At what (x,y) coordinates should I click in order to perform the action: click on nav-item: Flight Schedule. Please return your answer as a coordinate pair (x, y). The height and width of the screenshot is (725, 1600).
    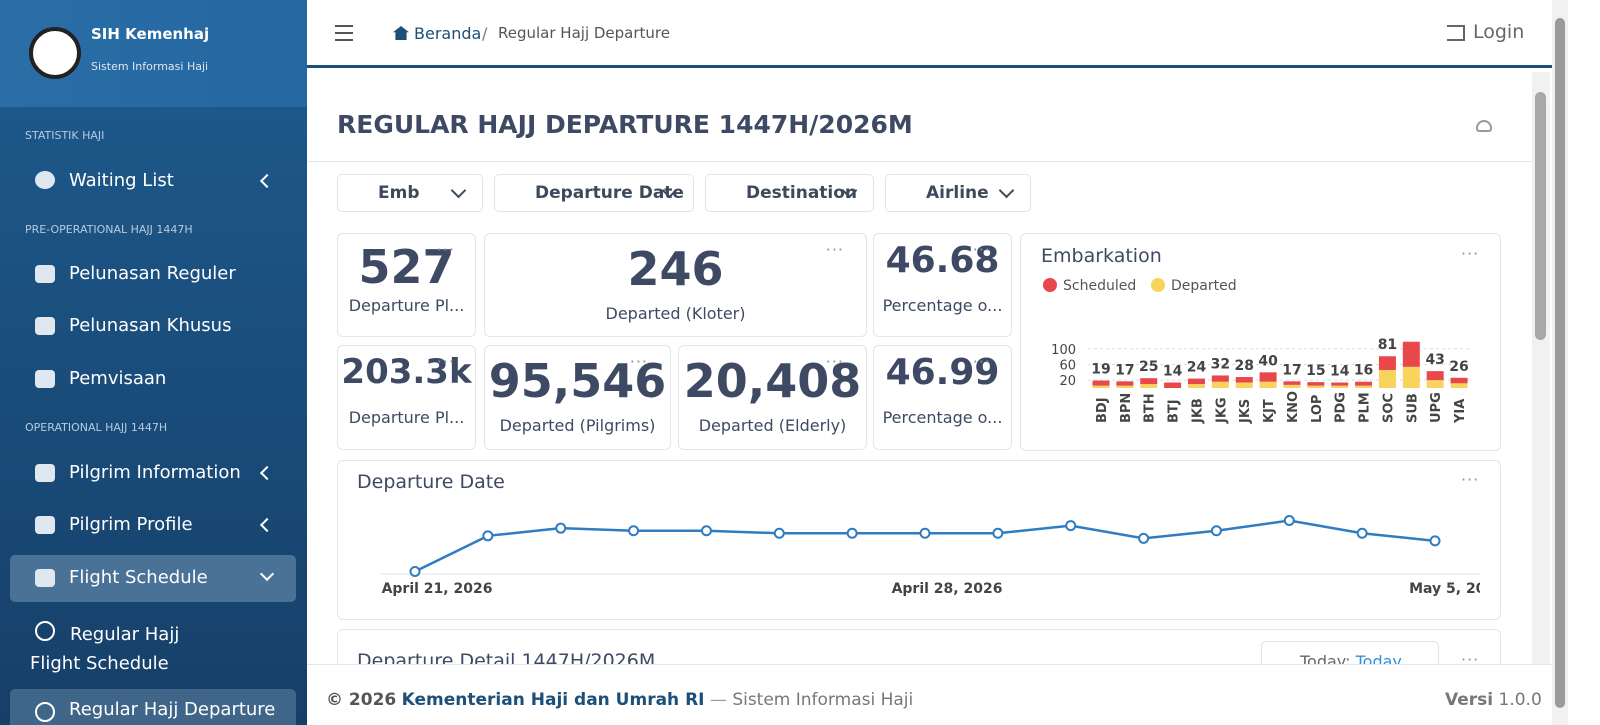
    Looking at the image, I should click on (138, 577).